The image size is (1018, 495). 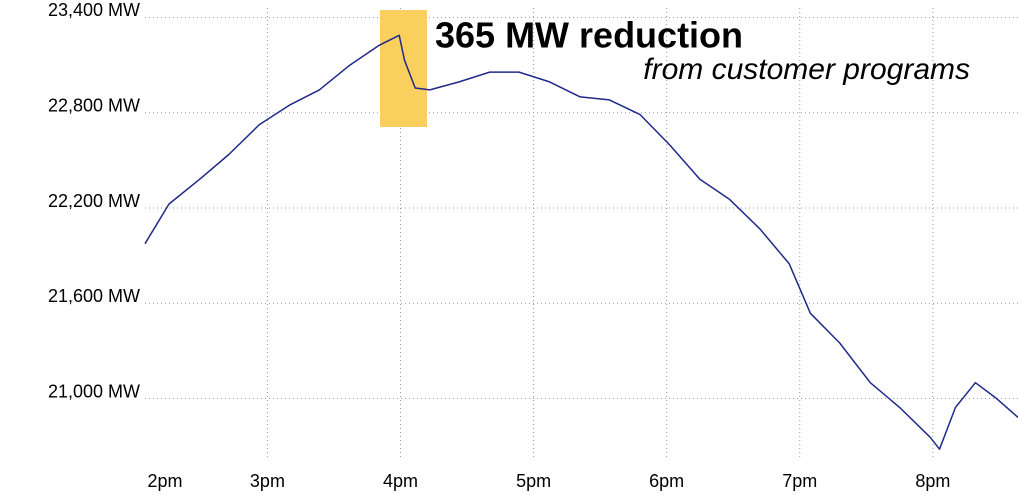 What do you see at coordinates (533, 481) in the screenshot?
I see `x-tick-label: 5pm` at bounding box center [533, 481].